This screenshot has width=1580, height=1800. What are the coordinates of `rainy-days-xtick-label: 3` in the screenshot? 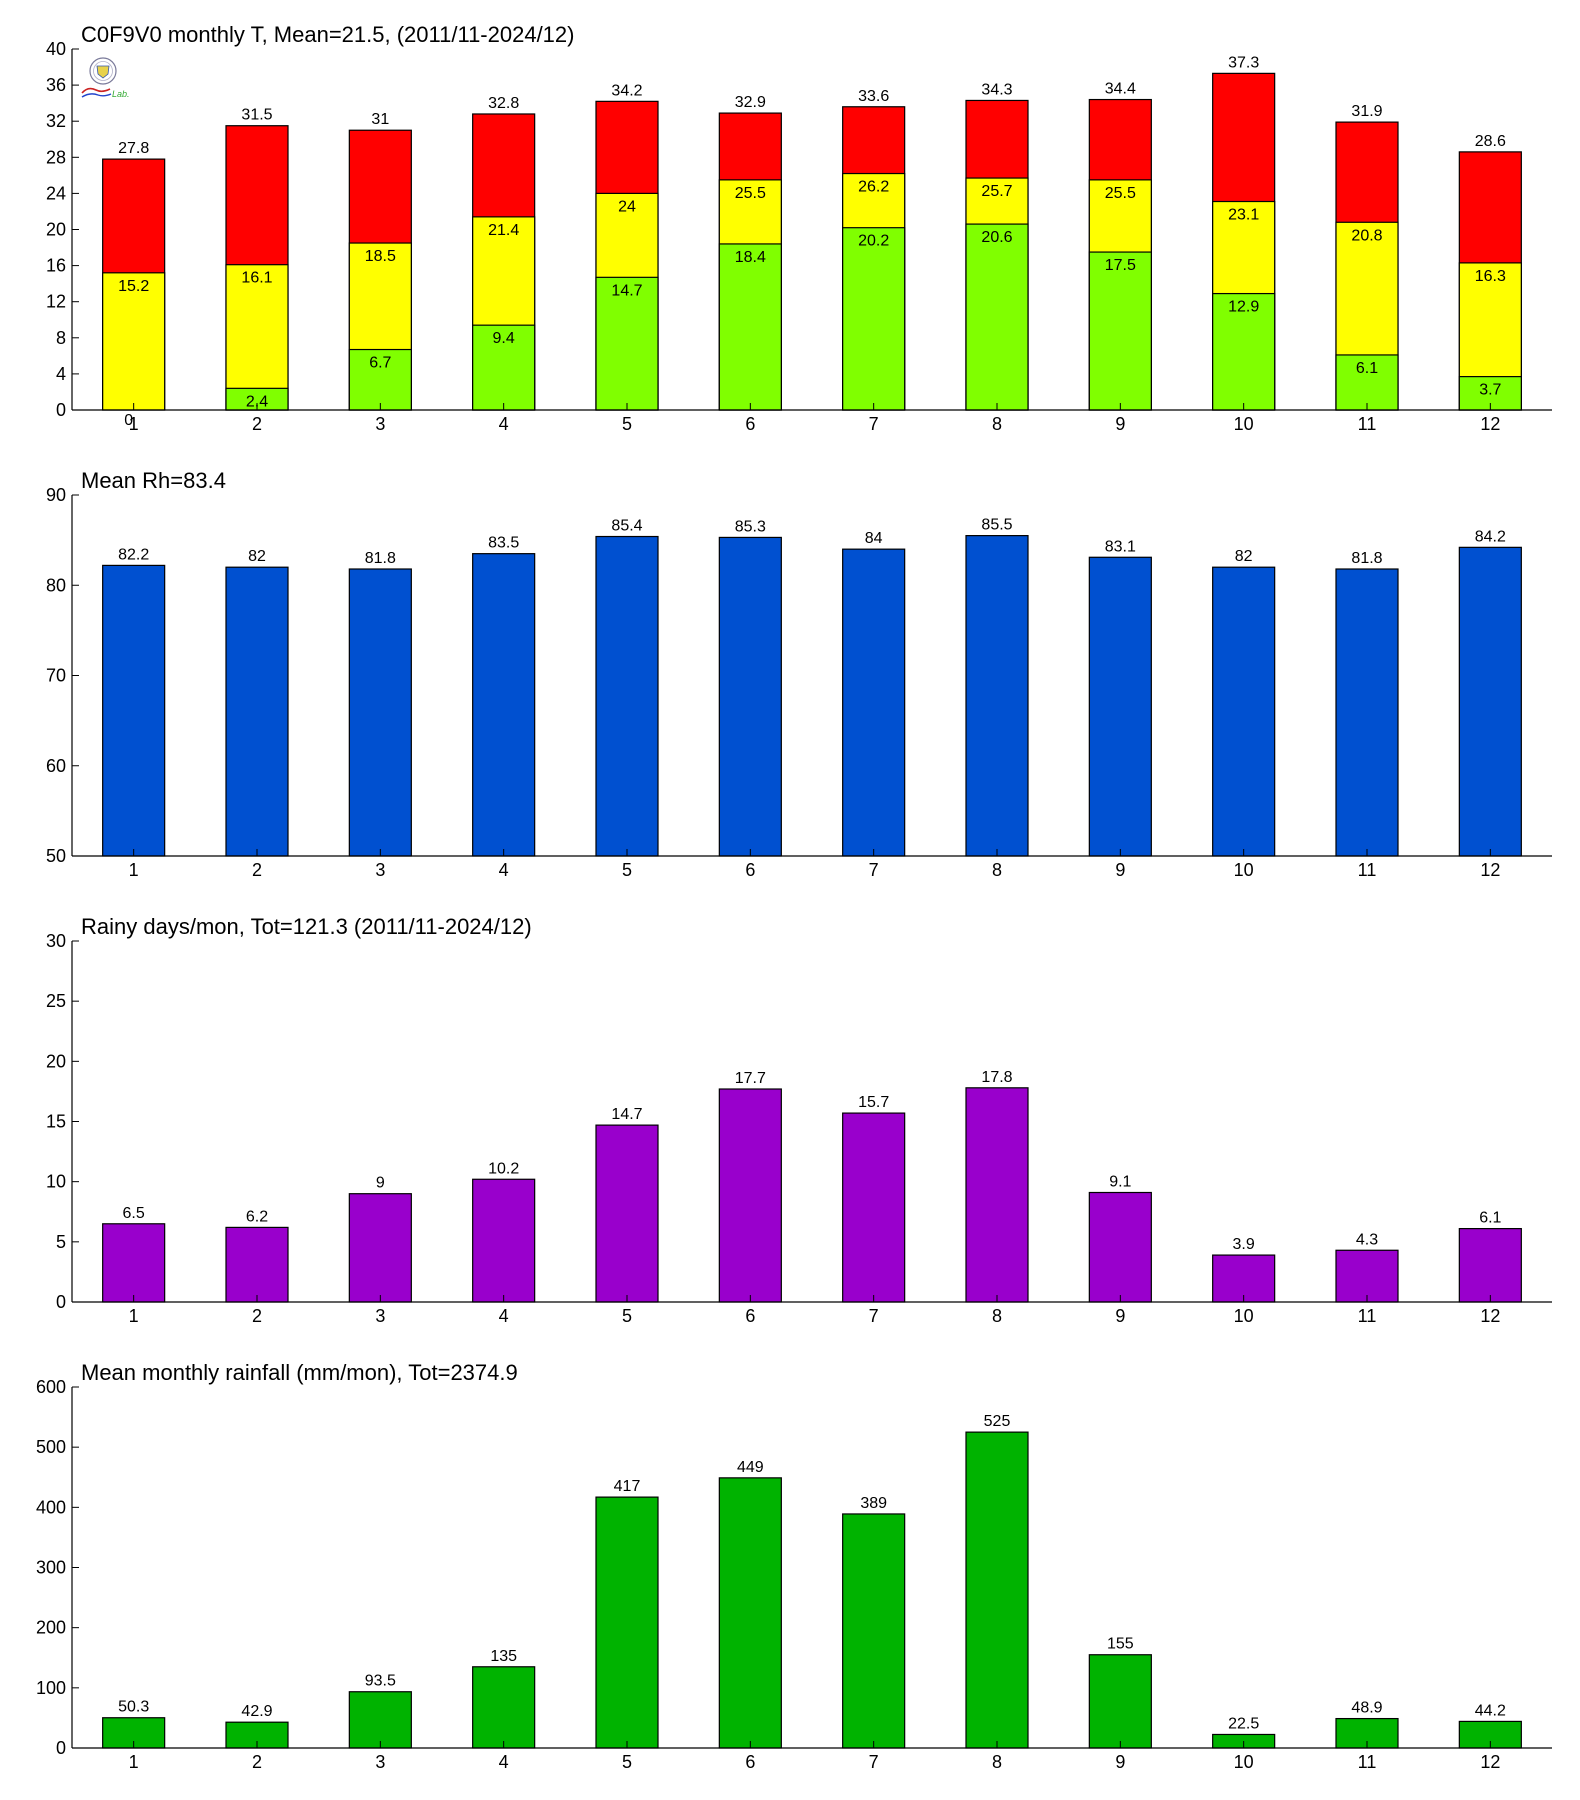 It's located at (380, 1316).